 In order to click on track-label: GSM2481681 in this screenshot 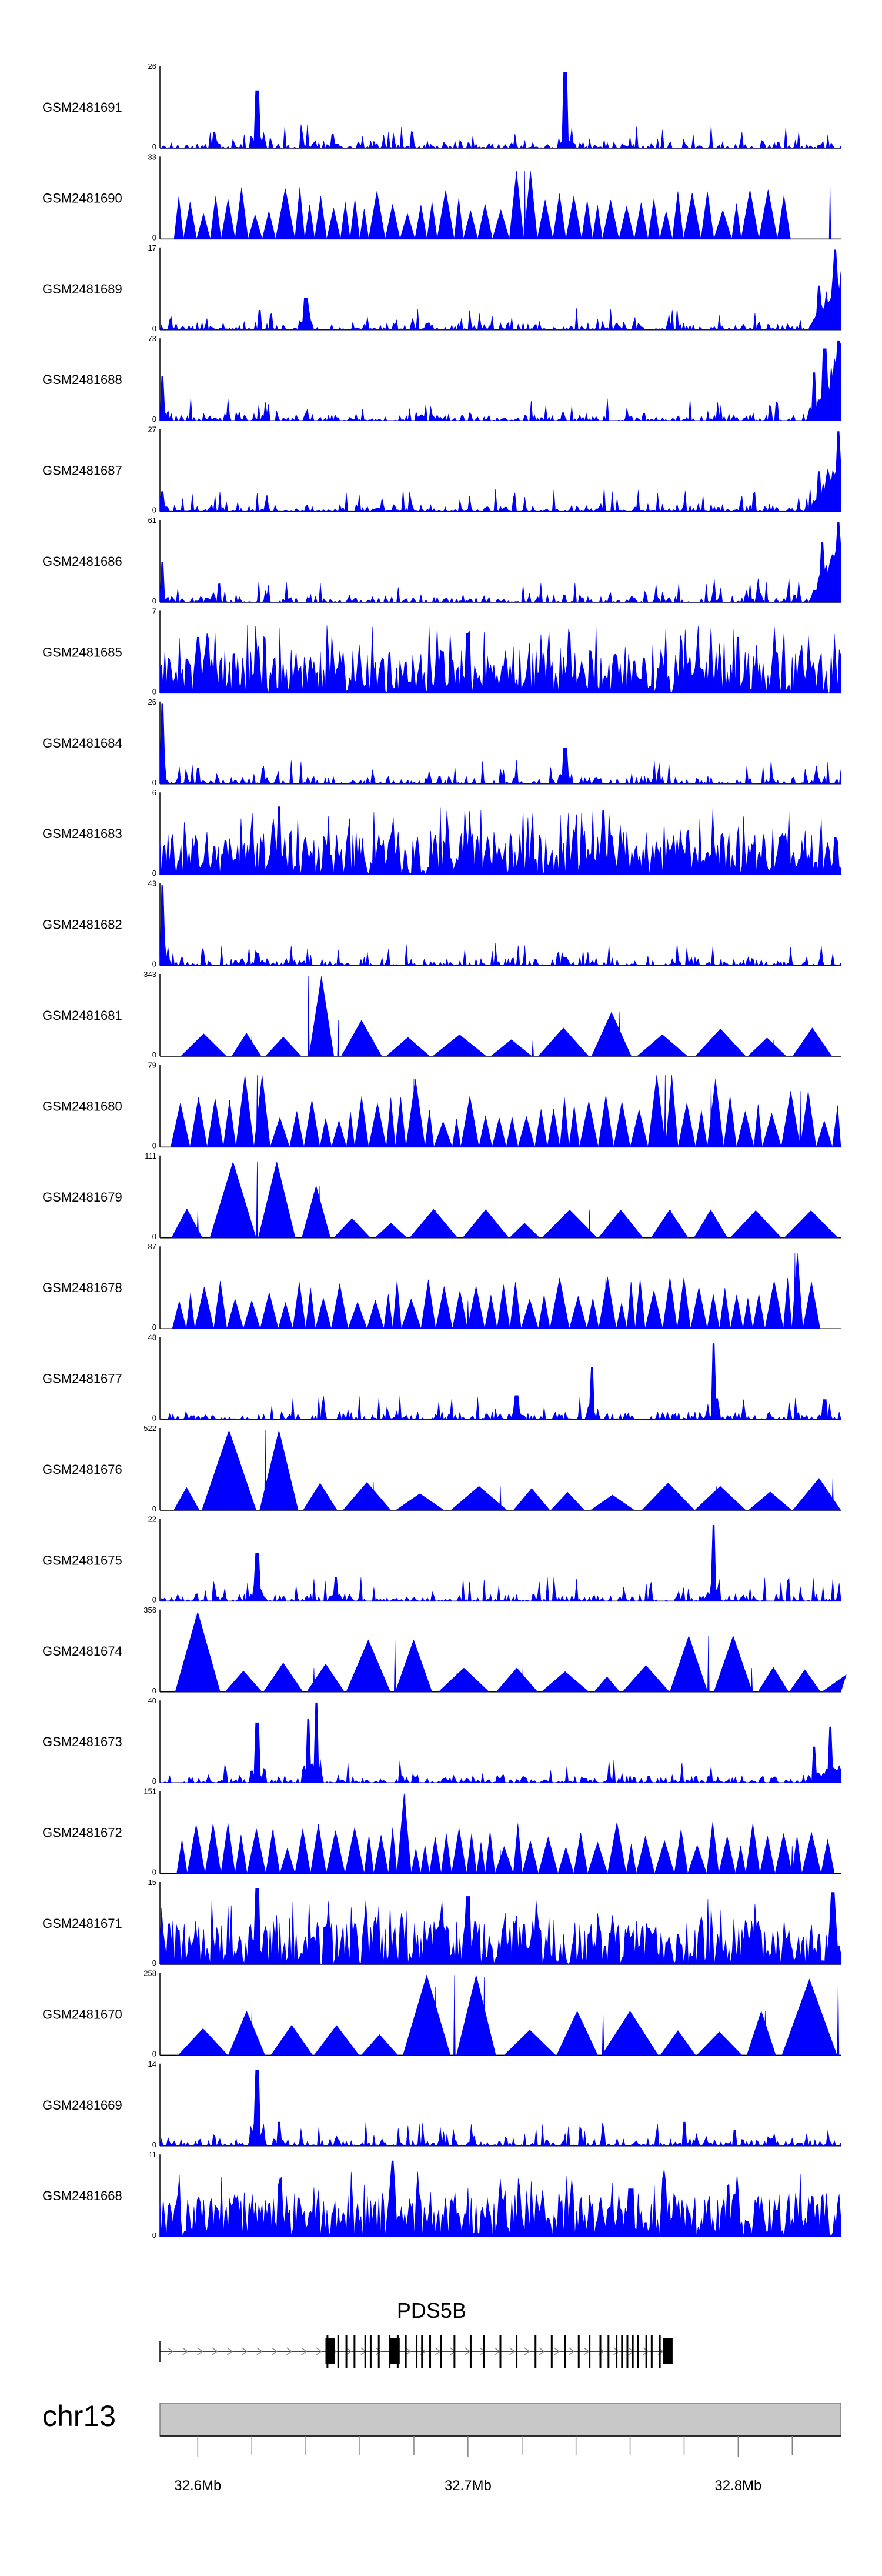, I will do `click(82, 1015)`.